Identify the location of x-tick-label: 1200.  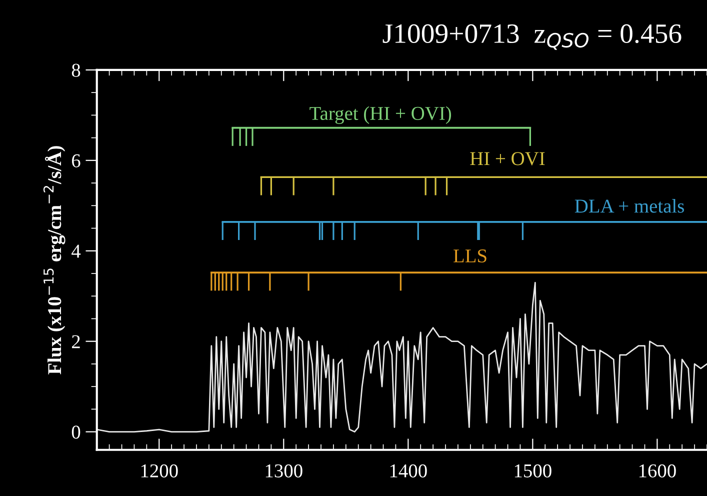
(159, 471).